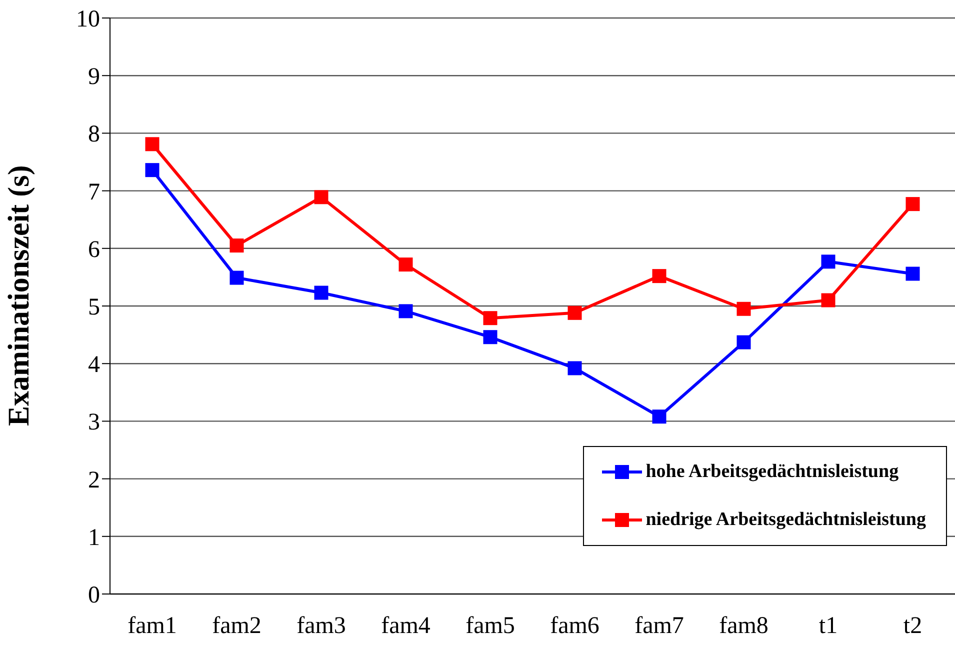 The image size is (955, 657). Describe the element at coordinates (94, 423) in the screenshot. I see `y-tick-label: 3` at that location.